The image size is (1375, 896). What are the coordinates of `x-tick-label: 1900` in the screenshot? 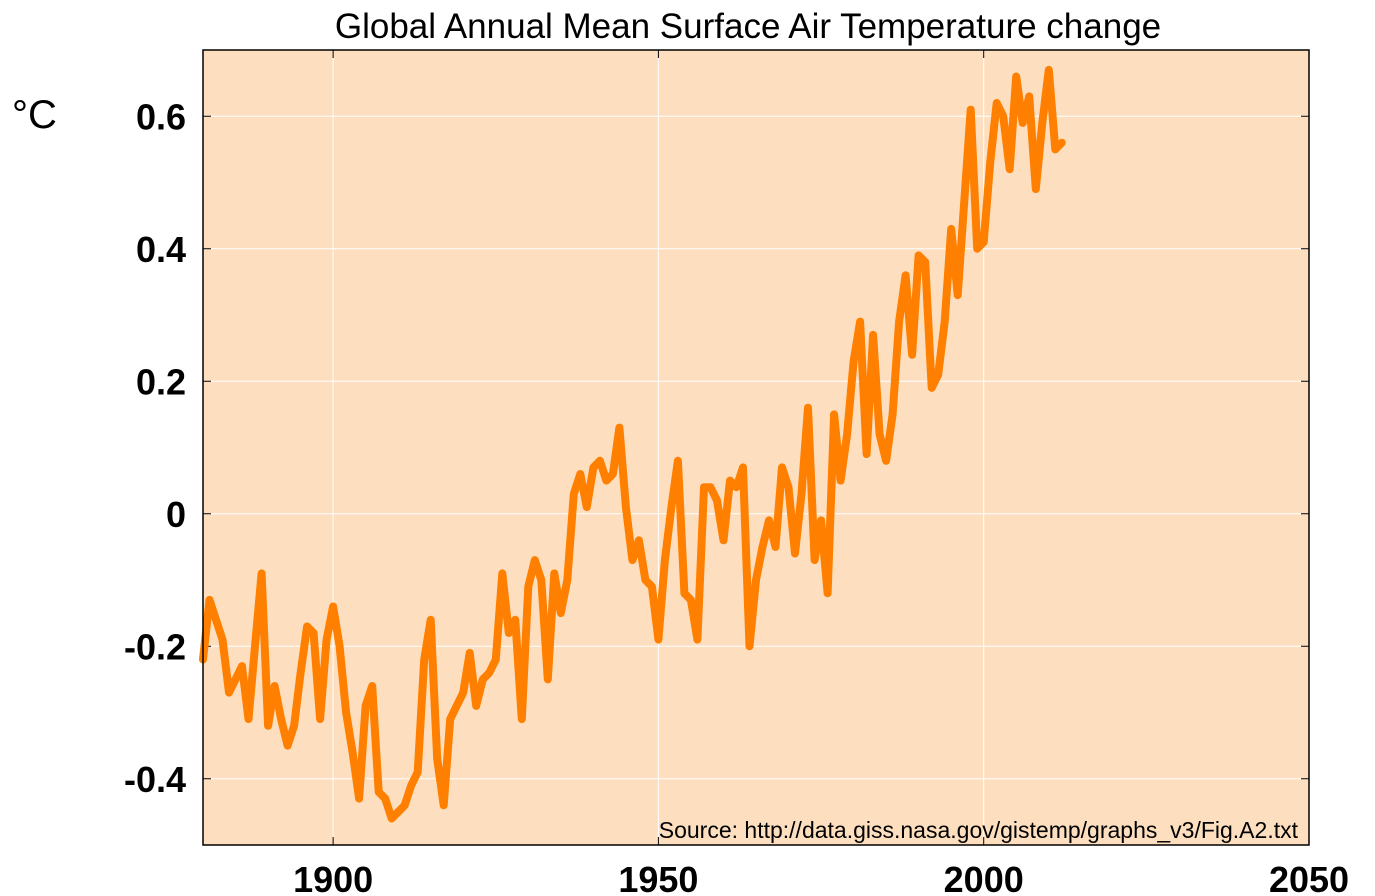 It's located at (333, 877).